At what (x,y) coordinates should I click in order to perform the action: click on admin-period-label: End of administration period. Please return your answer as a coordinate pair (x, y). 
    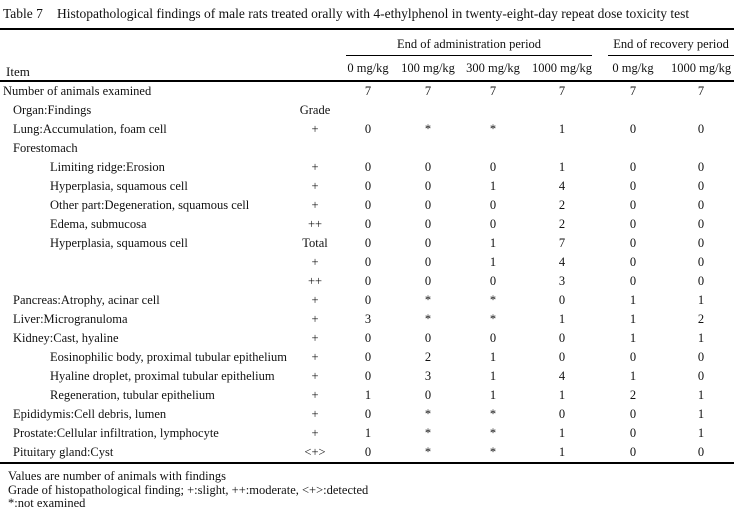
    Looking at the image, I should click on (469, 46).